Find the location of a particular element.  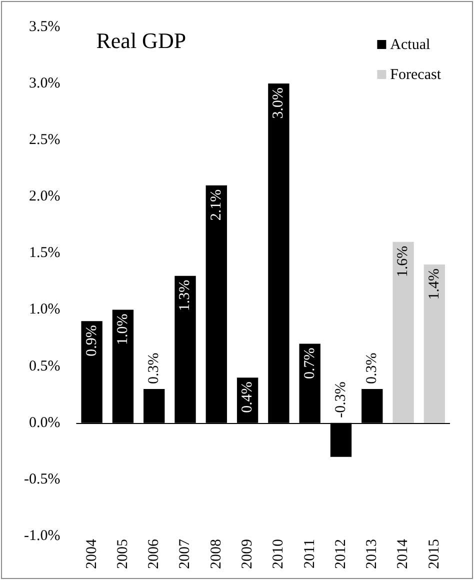

chart-title: Real GDP is located at coordinates (141, 40).